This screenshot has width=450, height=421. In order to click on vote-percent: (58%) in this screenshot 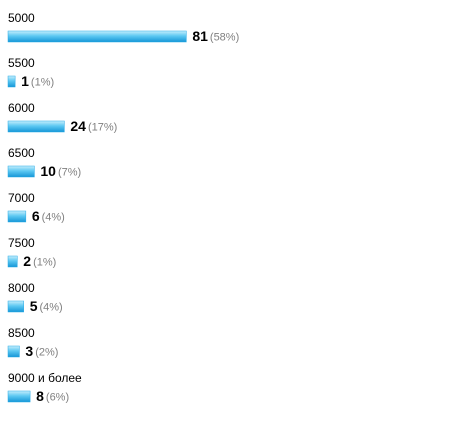, I will do `click(224, 37)`.